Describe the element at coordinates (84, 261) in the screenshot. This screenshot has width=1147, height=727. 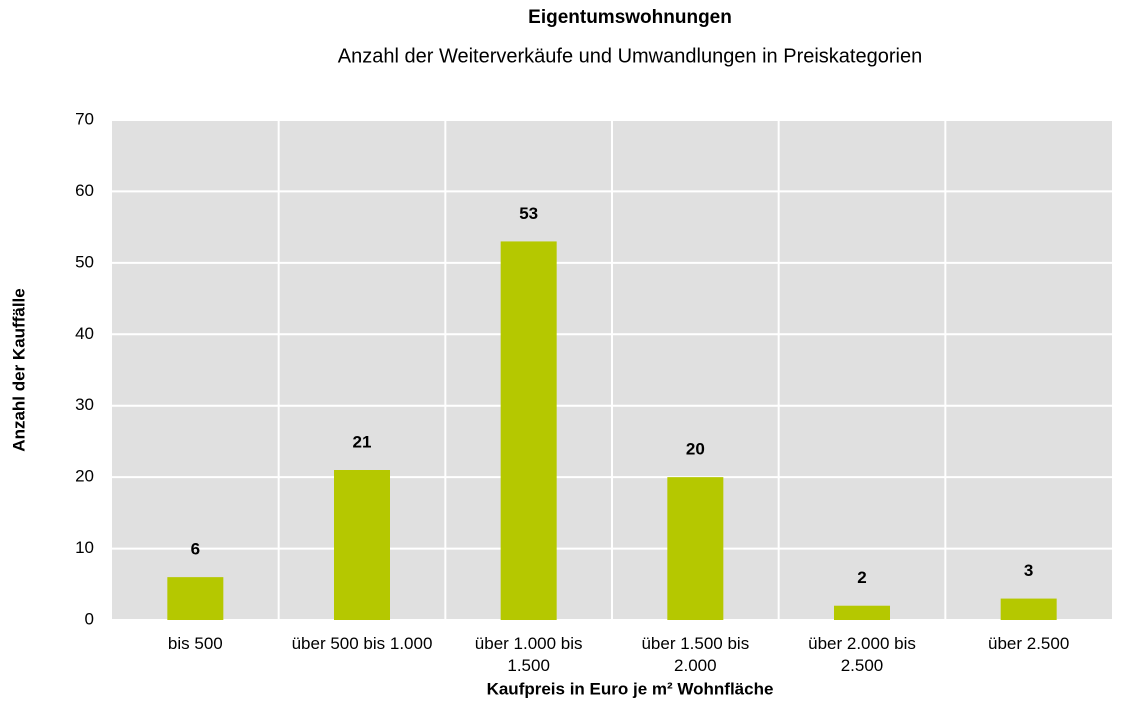
I see `y-tick-label: 50` at that location.